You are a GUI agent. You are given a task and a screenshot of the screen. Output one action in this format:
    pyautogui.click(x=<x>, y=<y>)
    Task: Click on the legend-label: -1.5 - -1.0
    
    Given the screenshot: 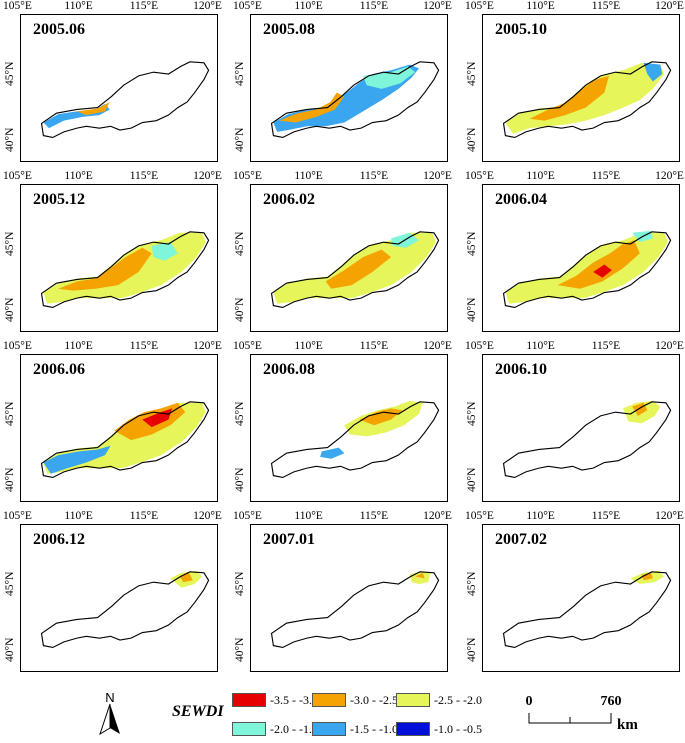 What is the action you would take?
    pyautogui.click(x=374, y=729)
    